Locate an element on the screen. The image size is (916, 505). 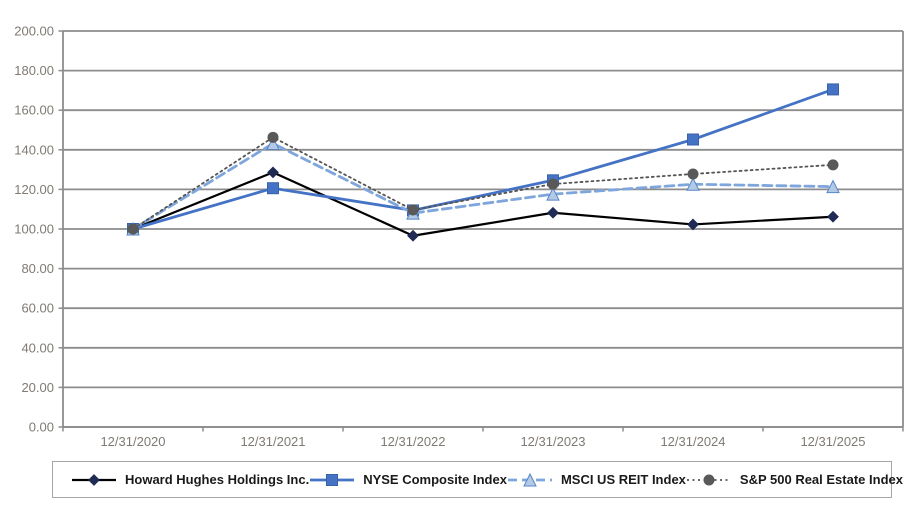
y-axis-label: 140.00 is located at coordinates (34, 149).